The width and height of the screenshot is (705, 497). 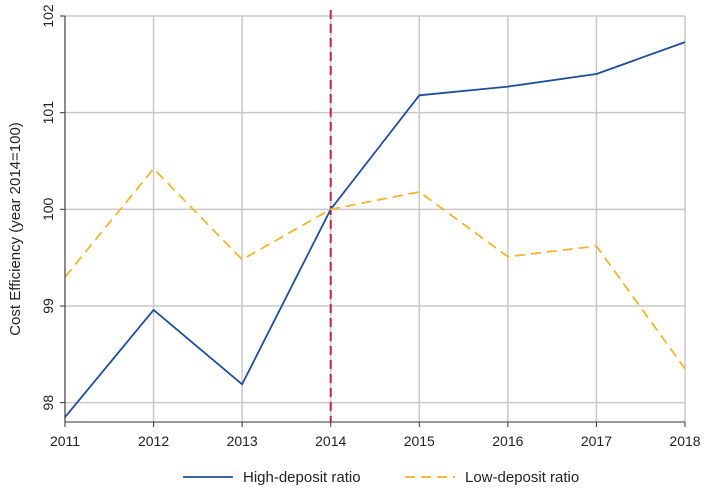 I want to click on y-tick-label: 99, so click(x=48, y=306).